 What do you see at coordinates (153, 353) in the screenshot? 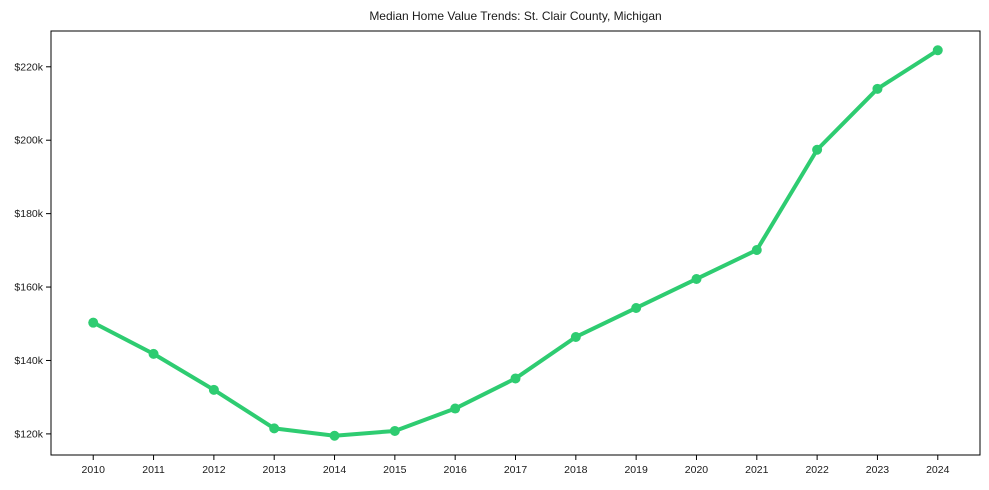
I see `data-point-2011` at bounding box center [153, 353].